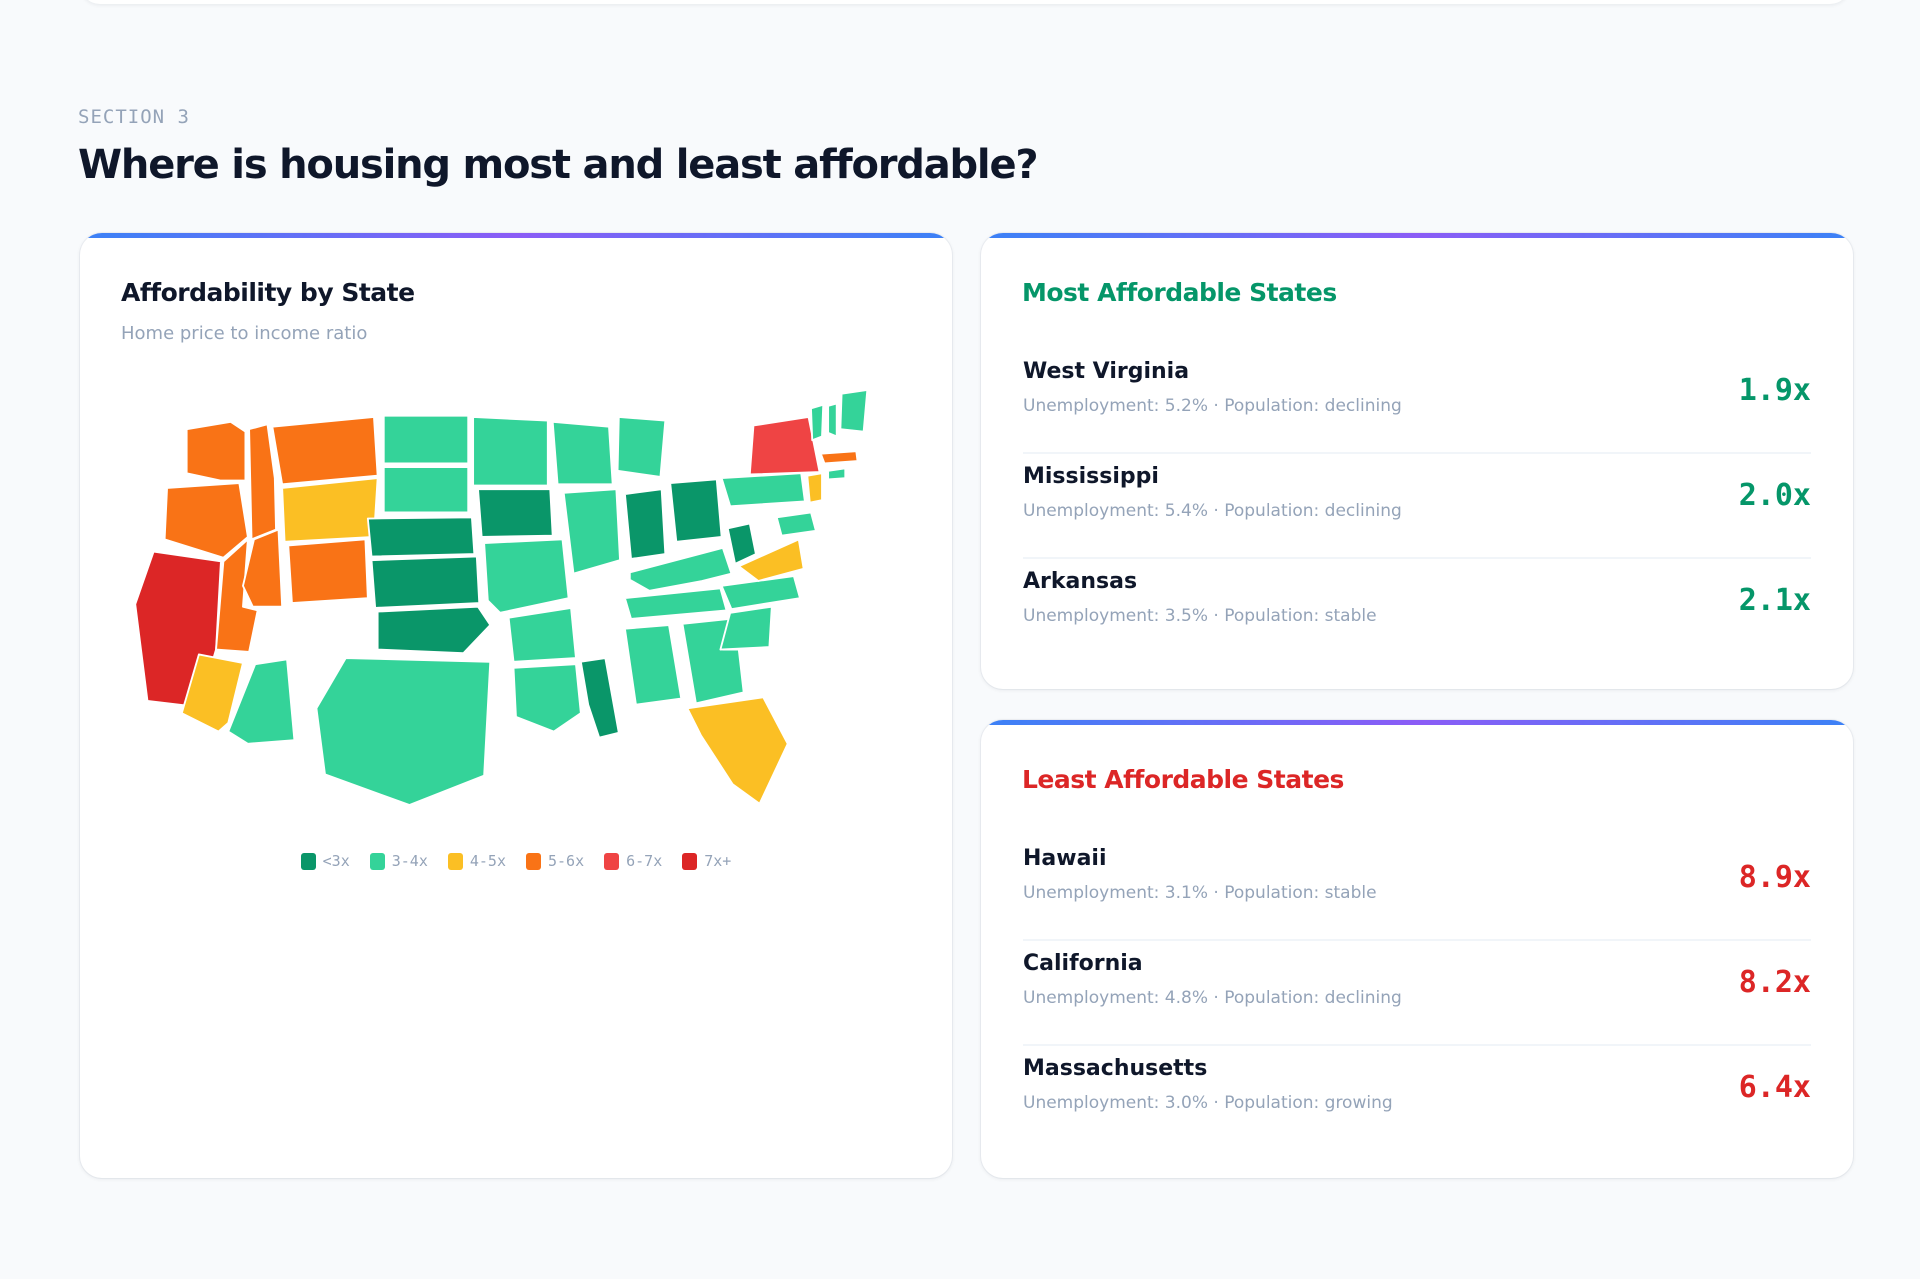 The width and height of the screenshot is (1920, 1279). Describe the element at coordinates (718, 861) in the screenshot. I see `legend-label: 7x+` at that location.